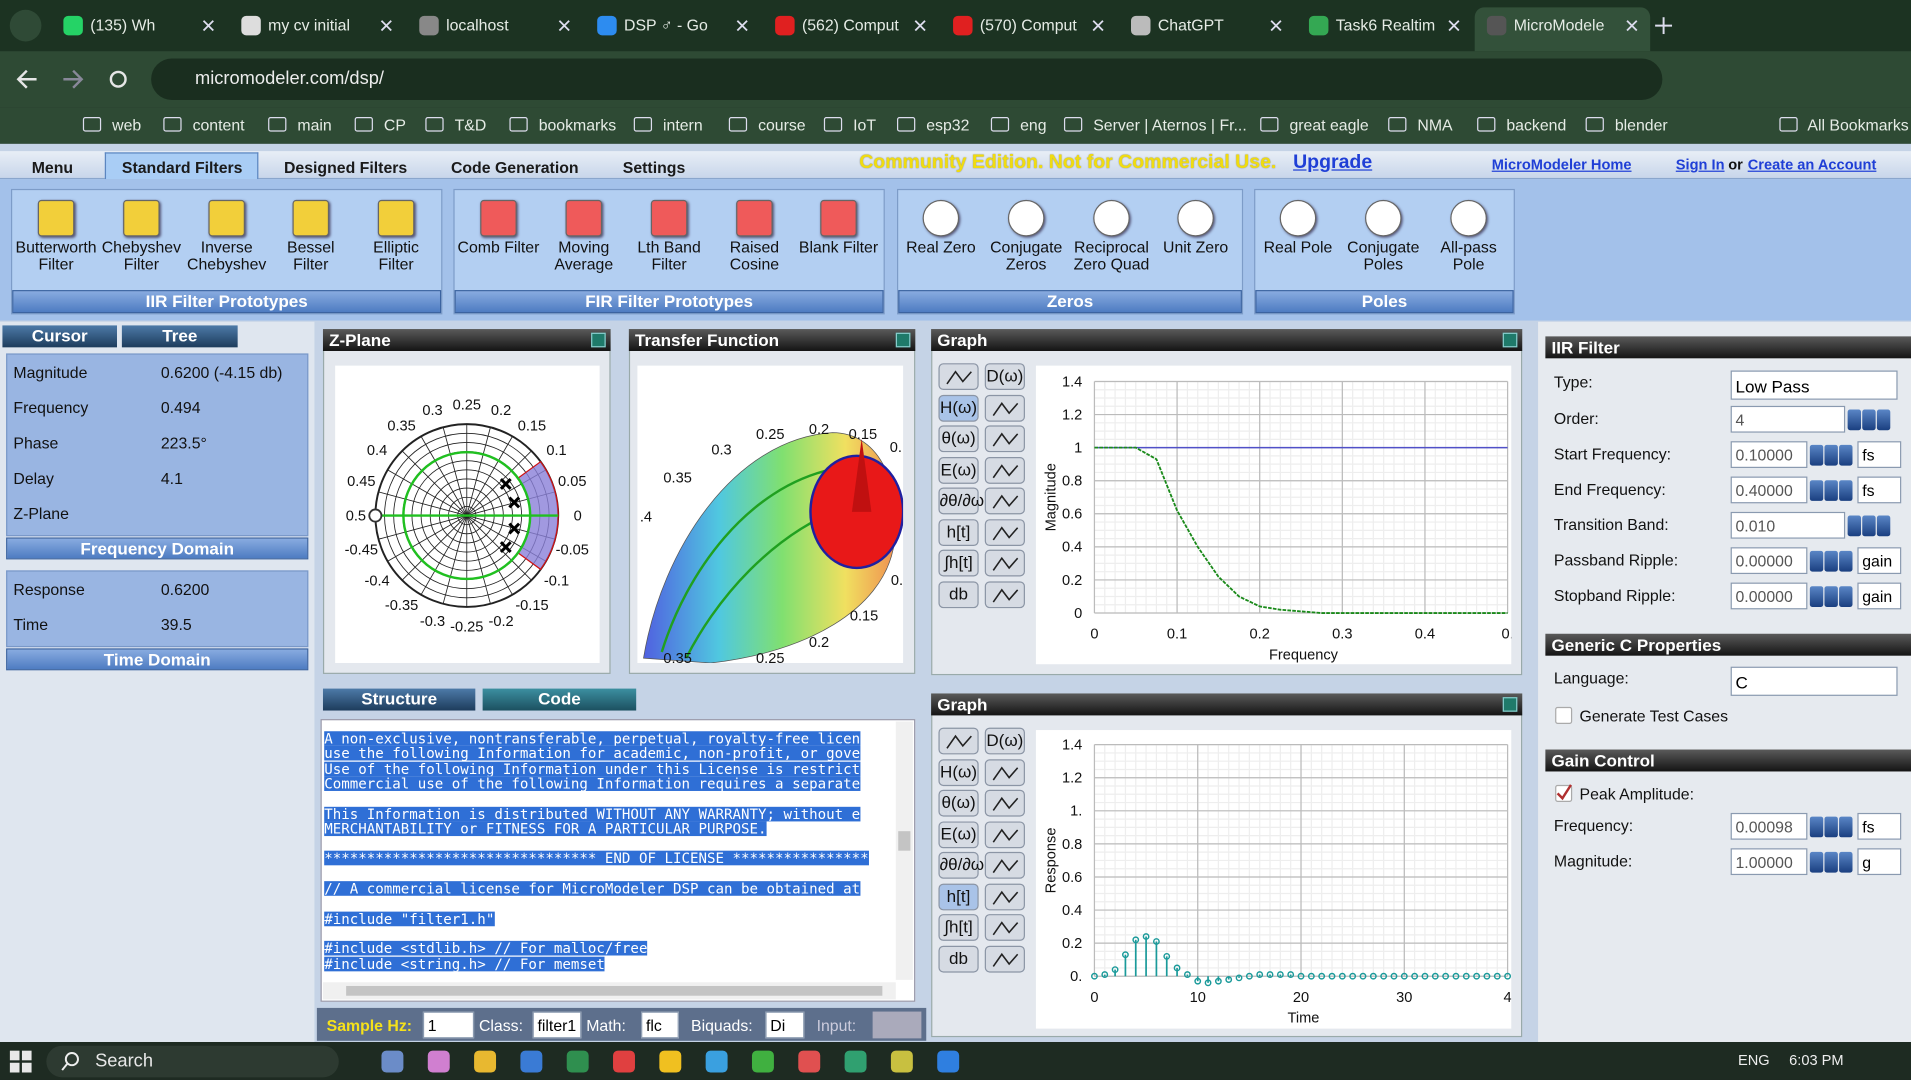  Describe the element at coordinates (559, 699) in the screenshot. I see `code-tab: Code` at that location.